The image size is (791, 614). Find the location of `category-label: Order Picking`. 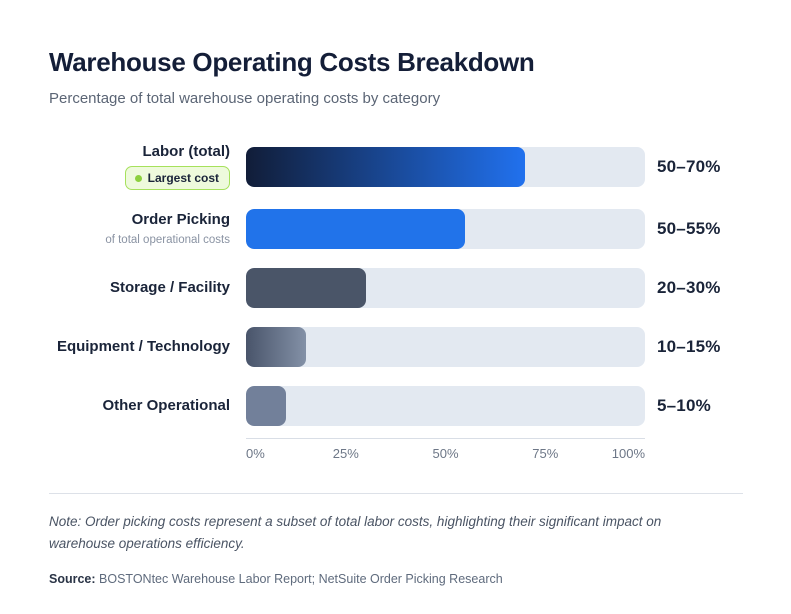

category-label: Order Picking is located at coordinates (180, 219).